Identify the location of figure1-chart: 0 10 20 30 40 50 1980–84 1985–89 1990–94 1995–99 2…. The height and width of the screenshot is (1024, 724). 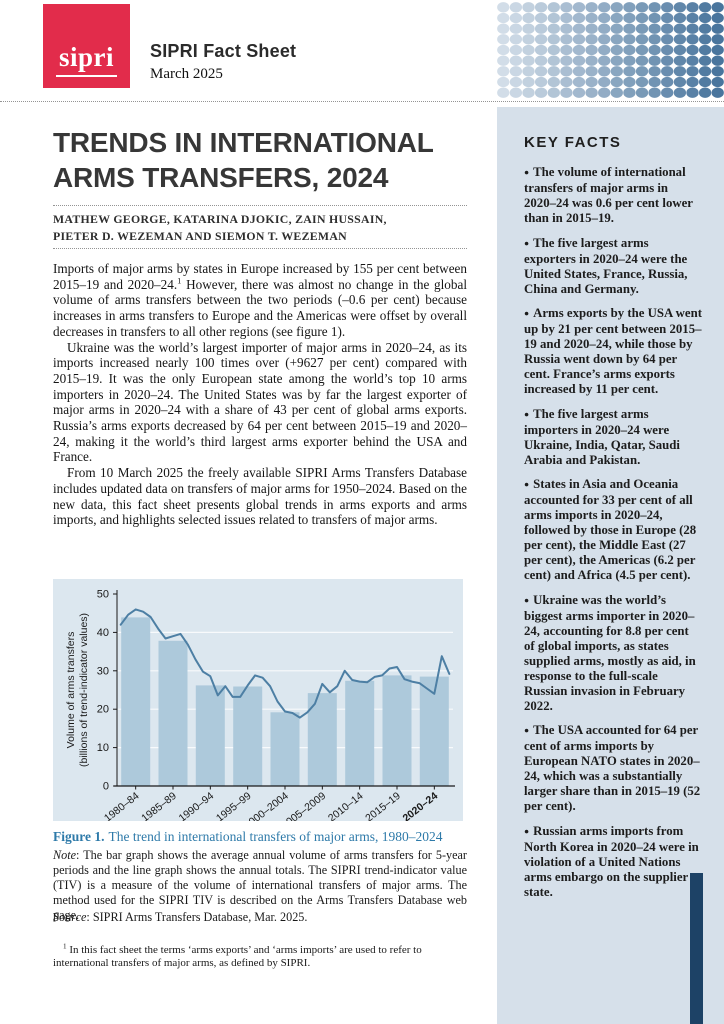
(258, 700).